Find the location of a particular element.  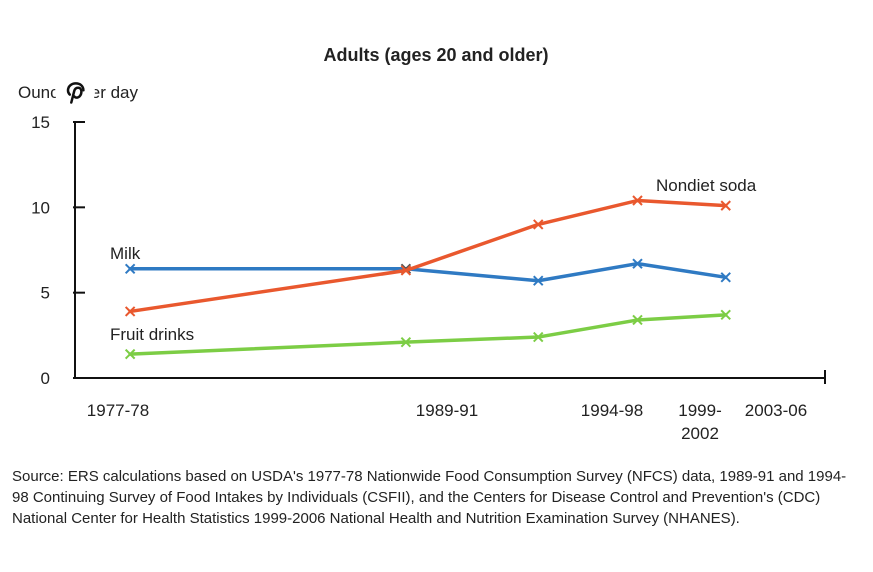

x-tick-label-1: 1989-91 is located at coordinates (447, 410).